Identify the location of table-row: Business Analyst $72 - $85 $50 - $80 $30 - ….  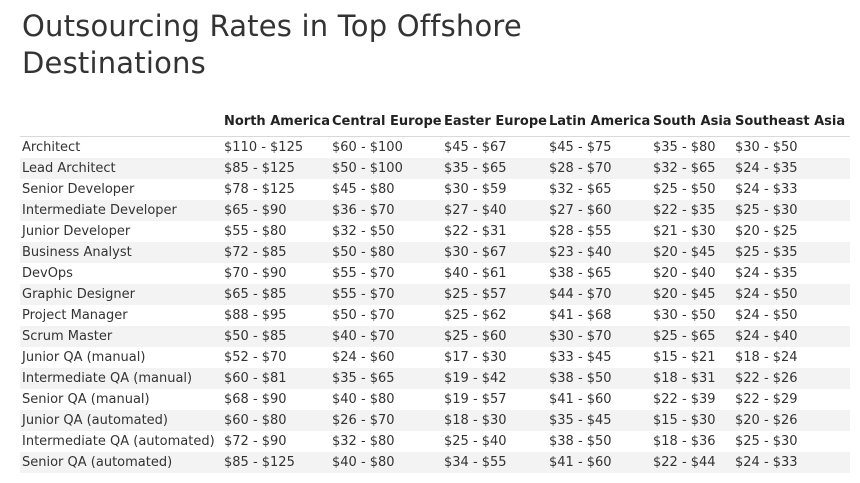
(435, 252).